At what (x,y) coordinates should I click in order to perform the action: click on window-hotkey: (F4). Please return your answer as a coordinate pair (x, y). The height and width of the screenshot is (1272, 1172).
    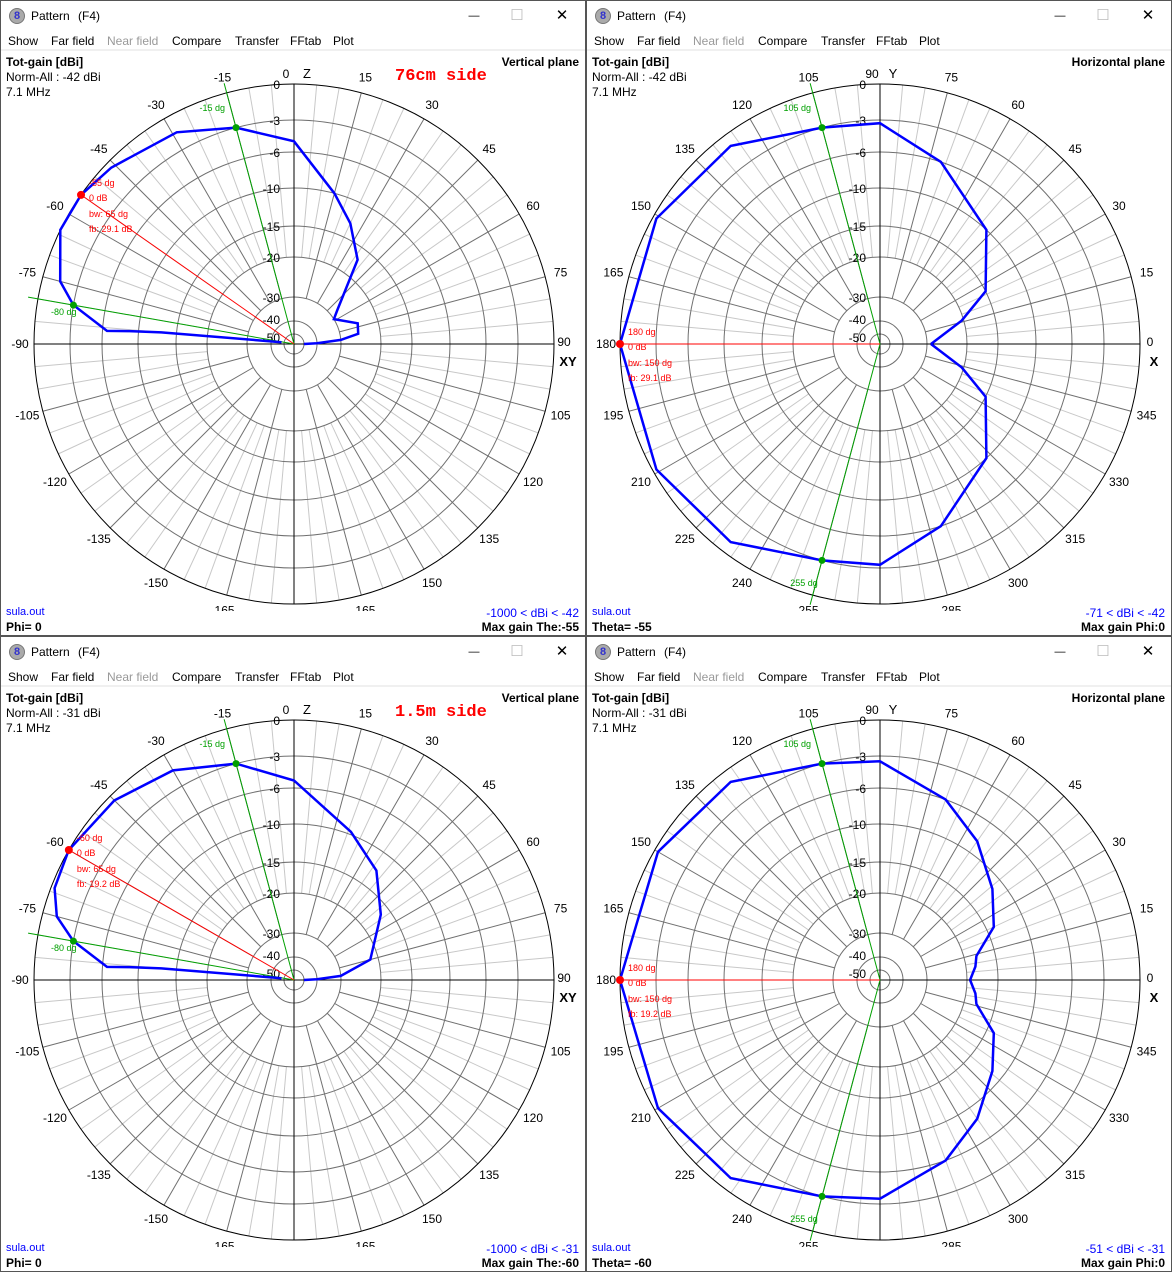
    Looking at the image, I should click on (89, 652).